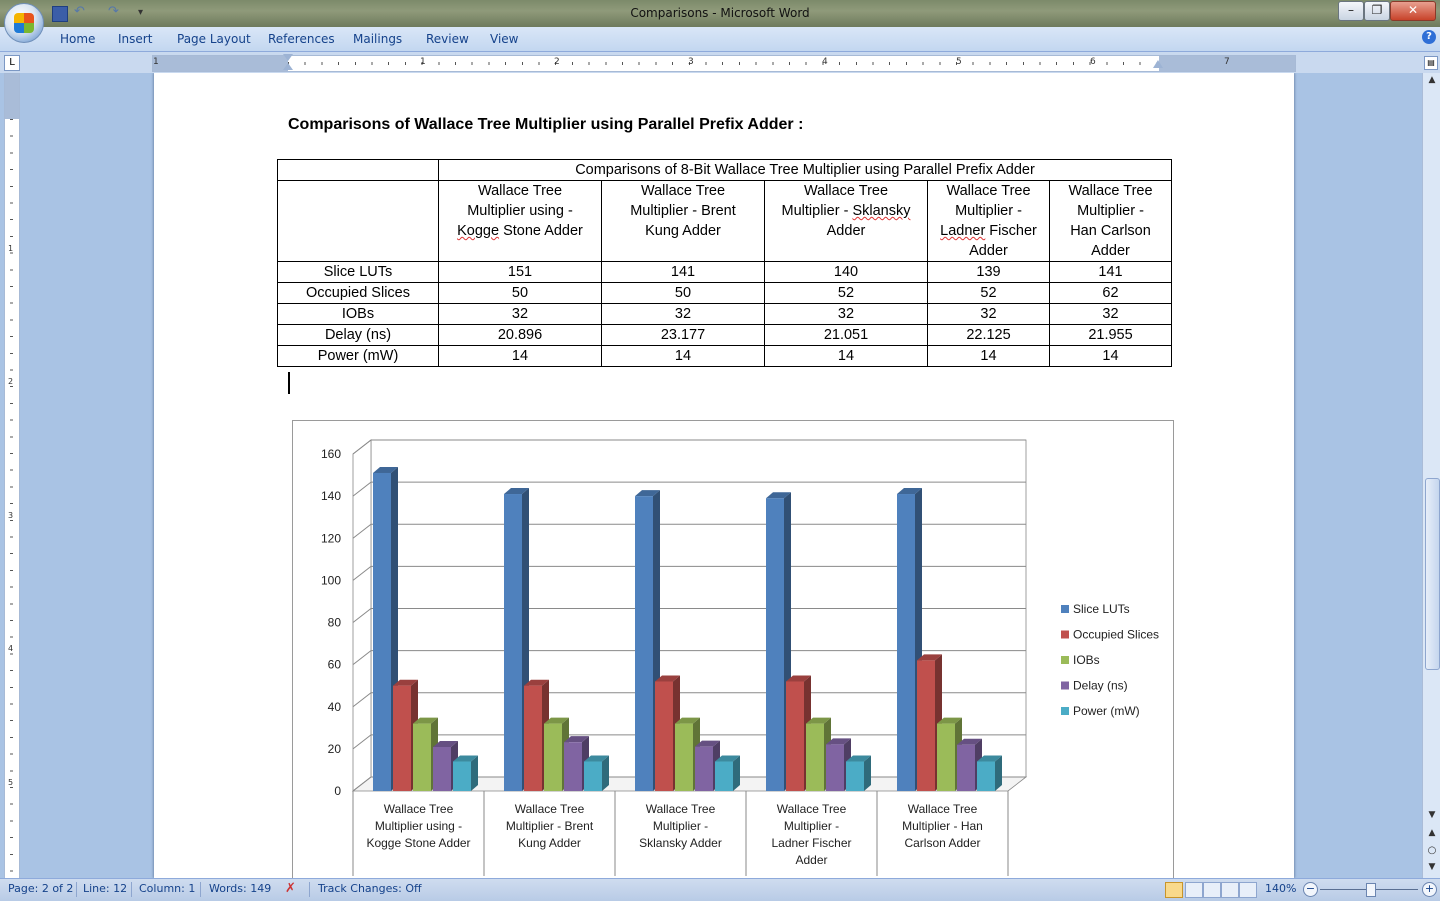  I want to click on tab-home: Home, so click(78, 39).